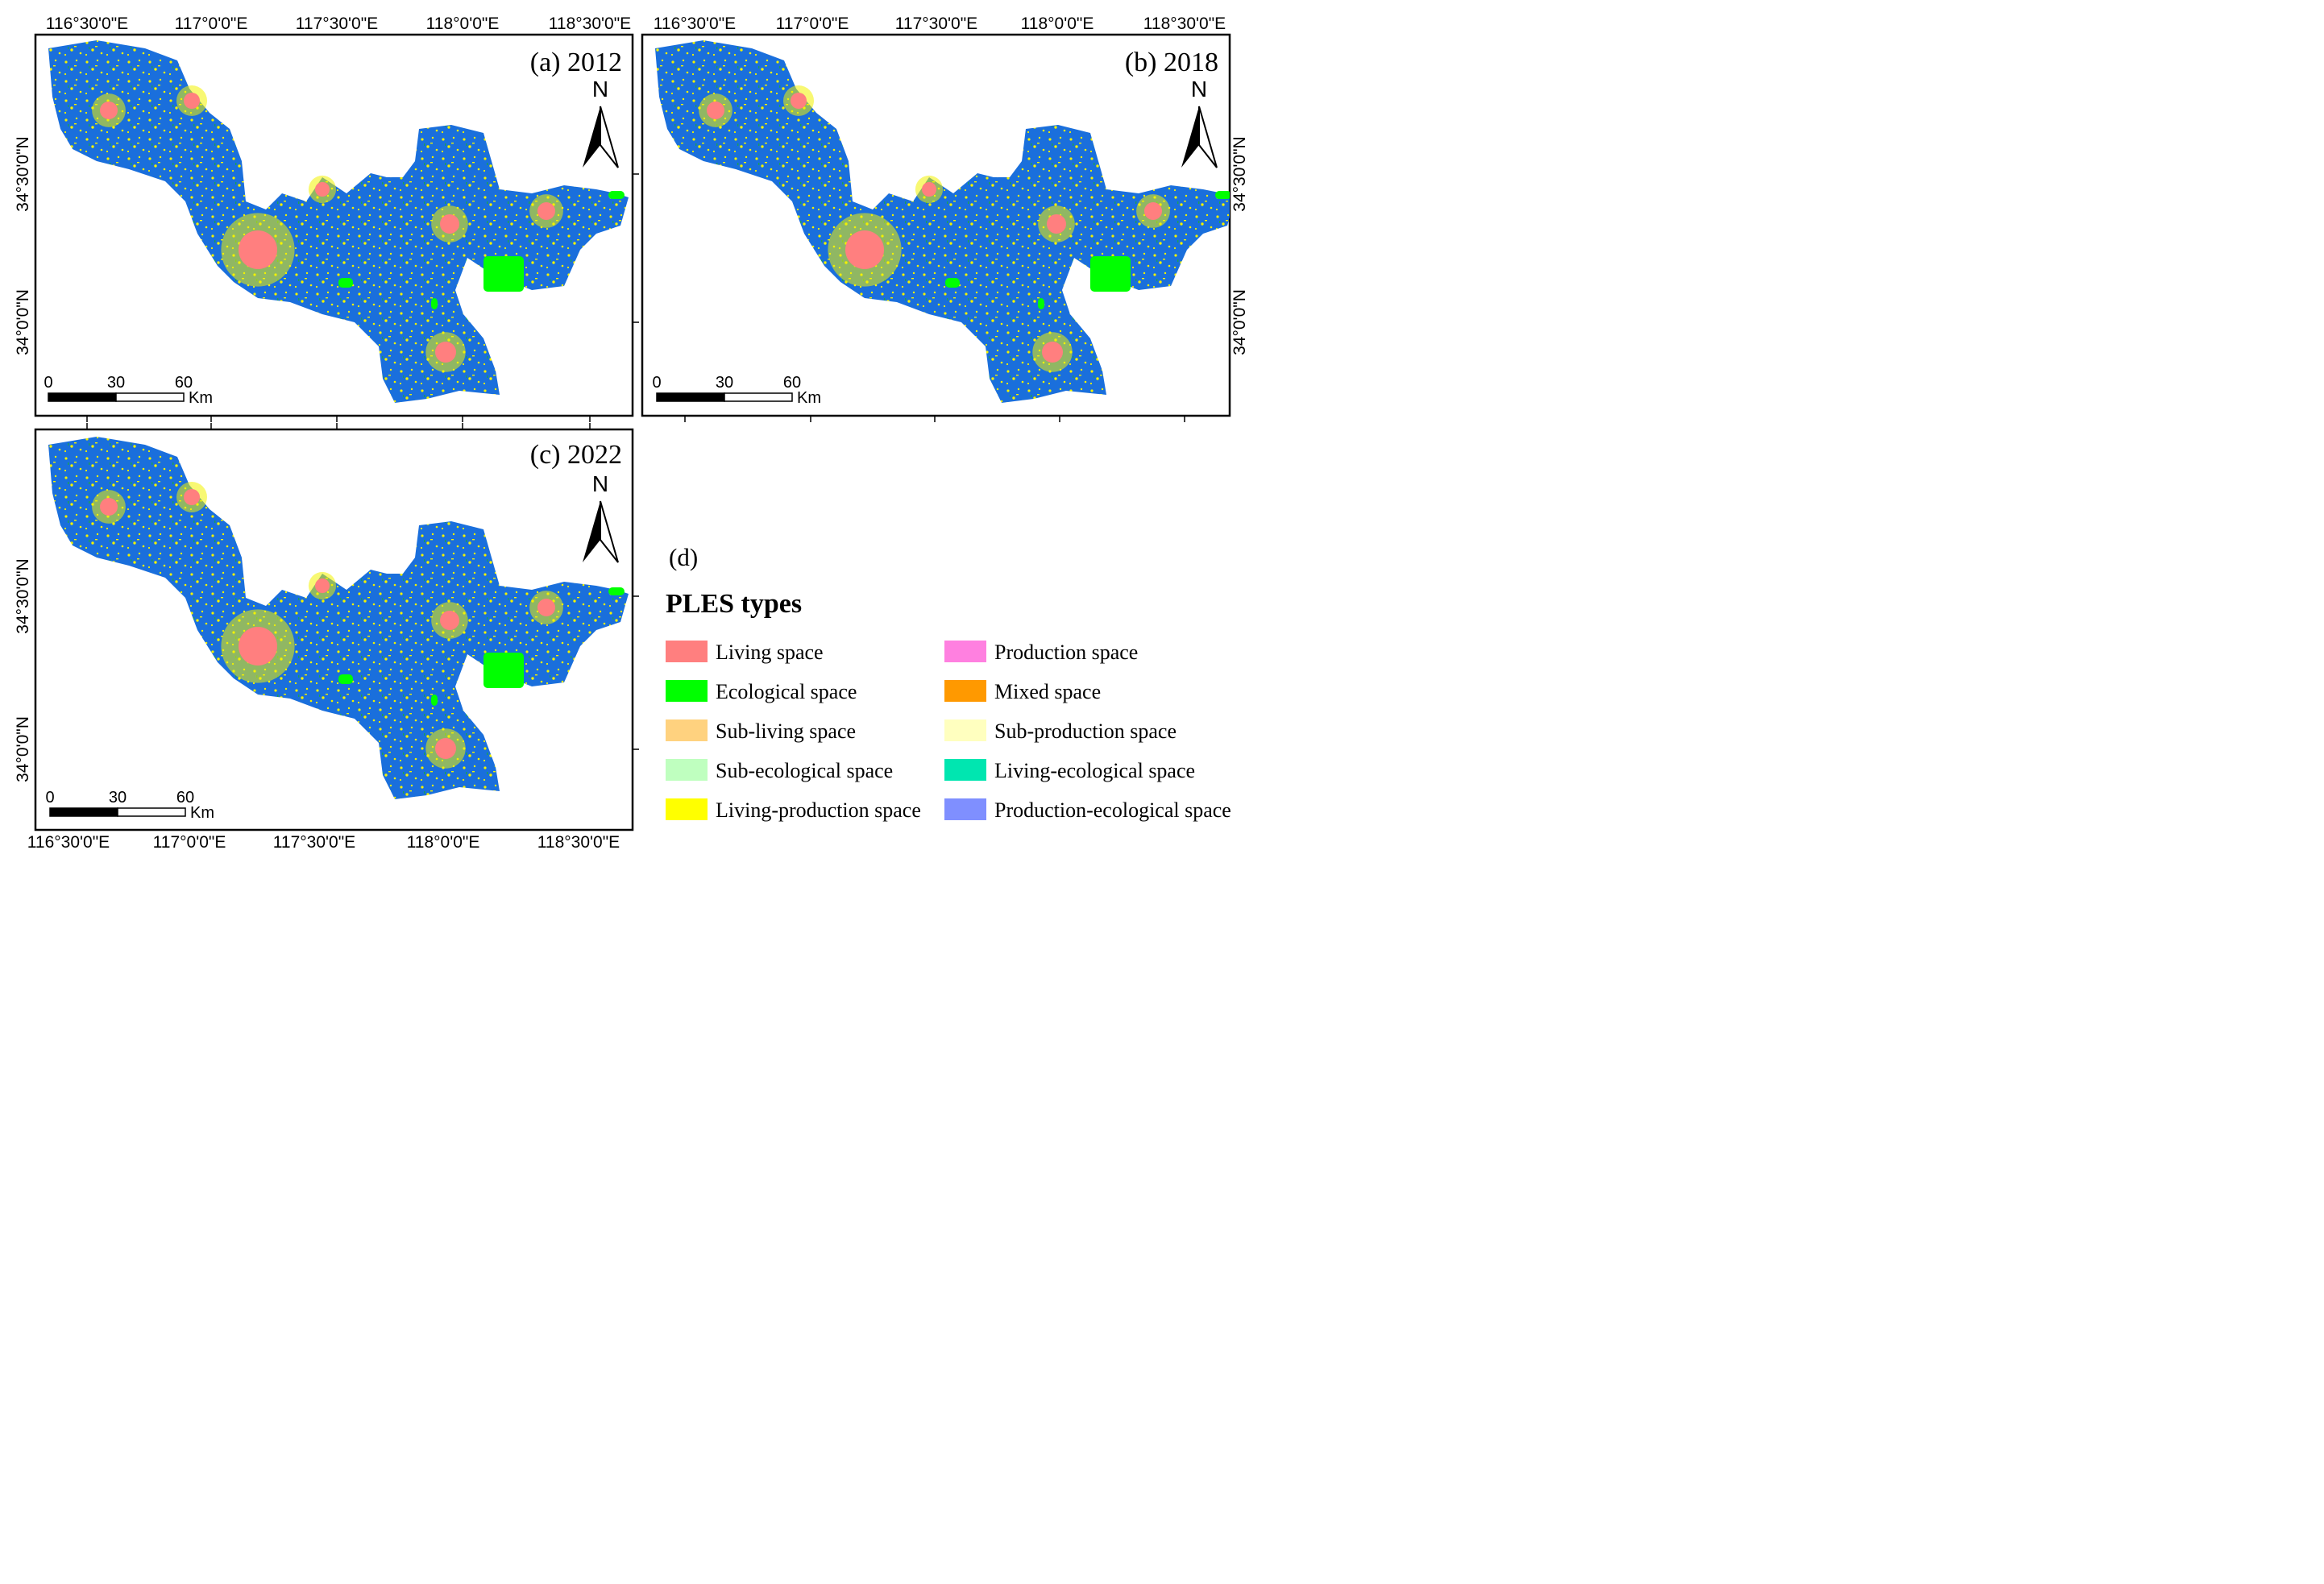  I want to click on legend-label: Ecological space, so click(787, 691).